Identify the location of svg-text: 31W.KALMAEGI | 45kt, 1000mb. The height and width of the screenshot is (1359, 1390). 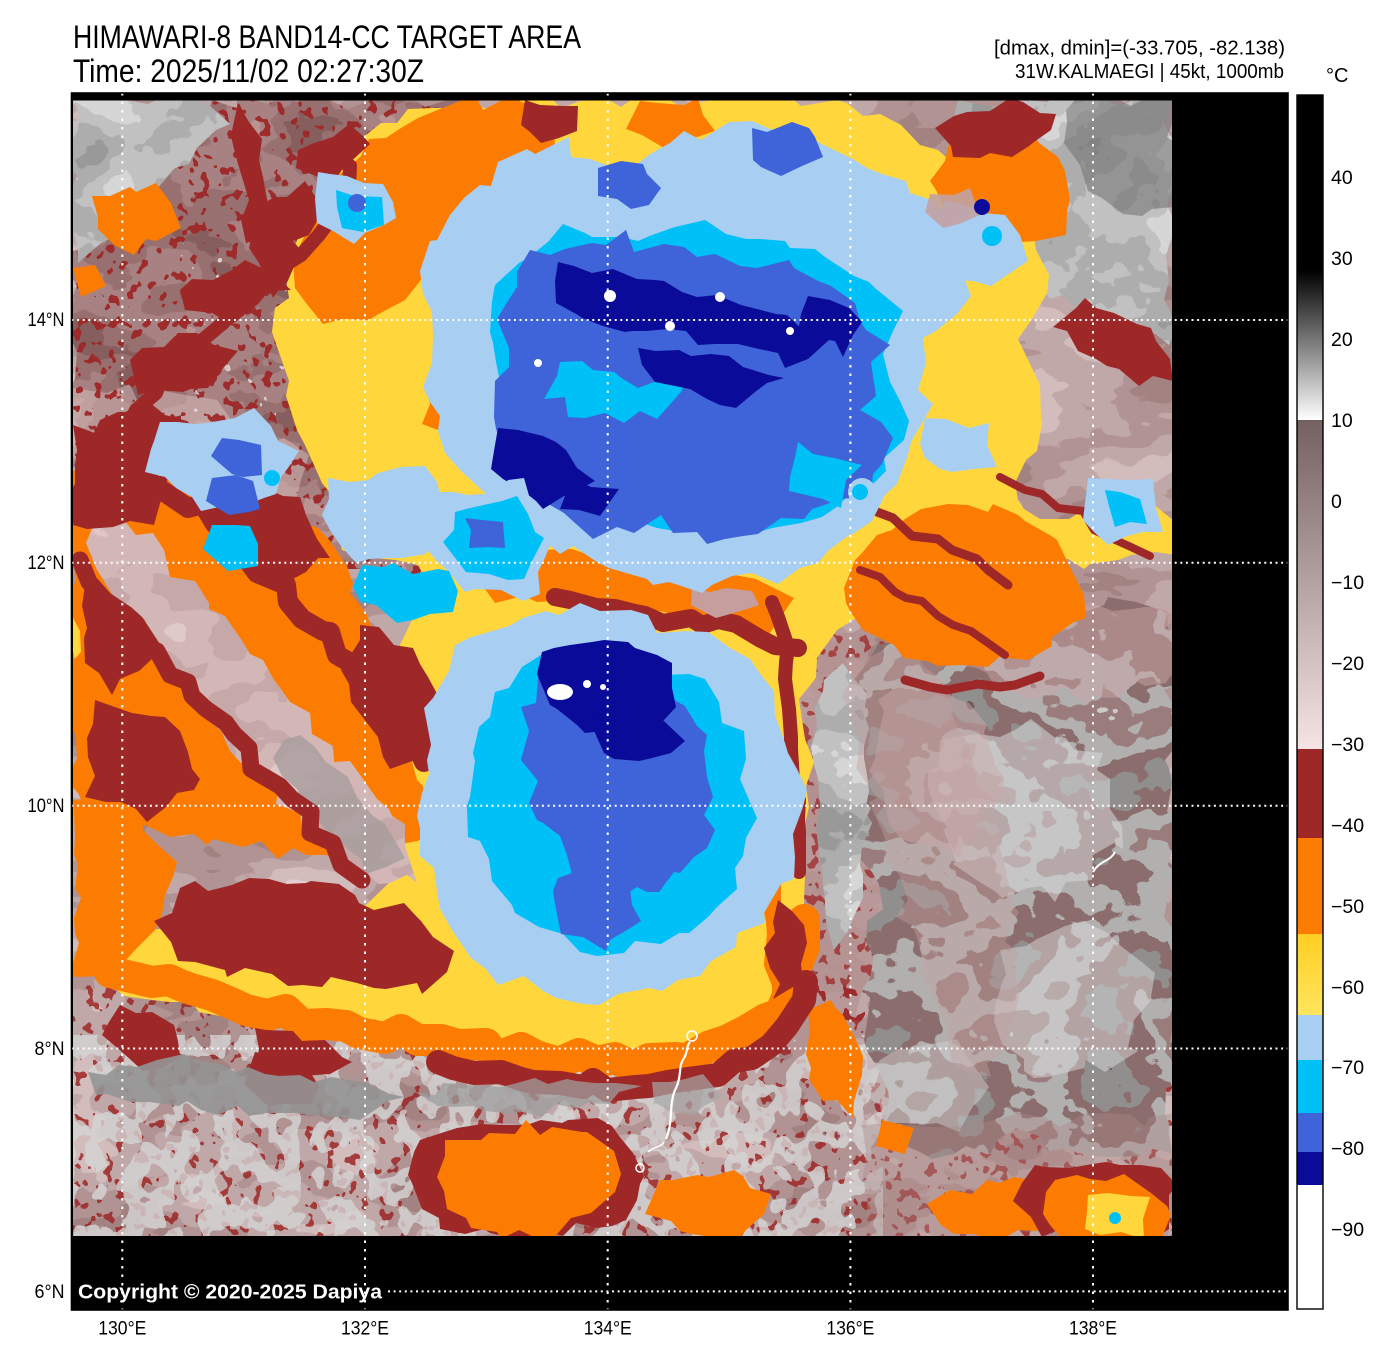
(1149, 72).